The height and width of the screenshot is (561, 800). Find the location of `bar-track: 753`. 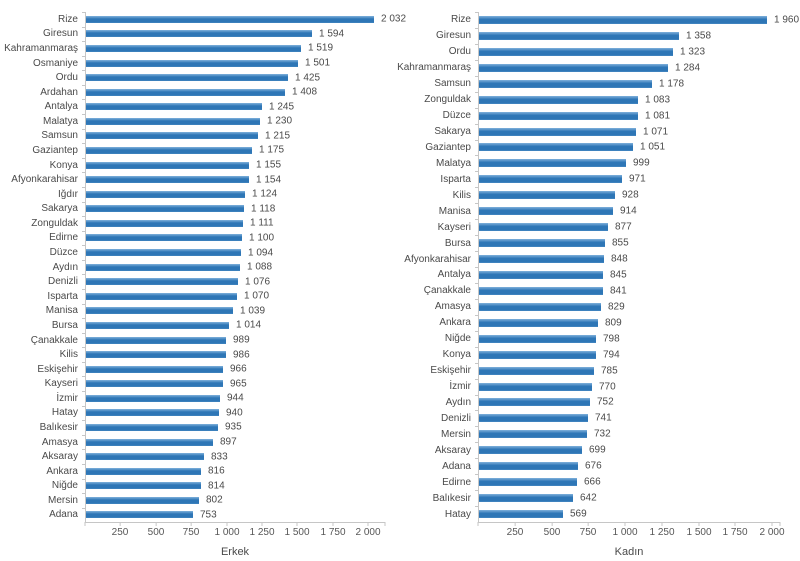

bar-track: 753 is located at coordinates (241, 515).